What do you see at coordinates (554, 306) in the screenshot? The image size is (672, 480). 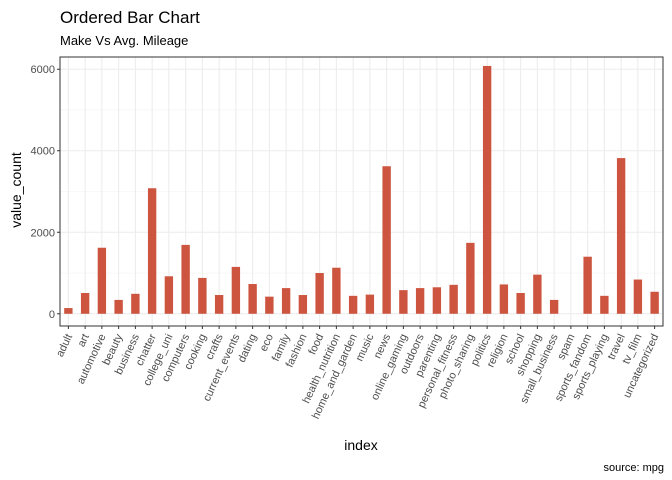 I see `bar-small_business` at bounding box center [554, 306].